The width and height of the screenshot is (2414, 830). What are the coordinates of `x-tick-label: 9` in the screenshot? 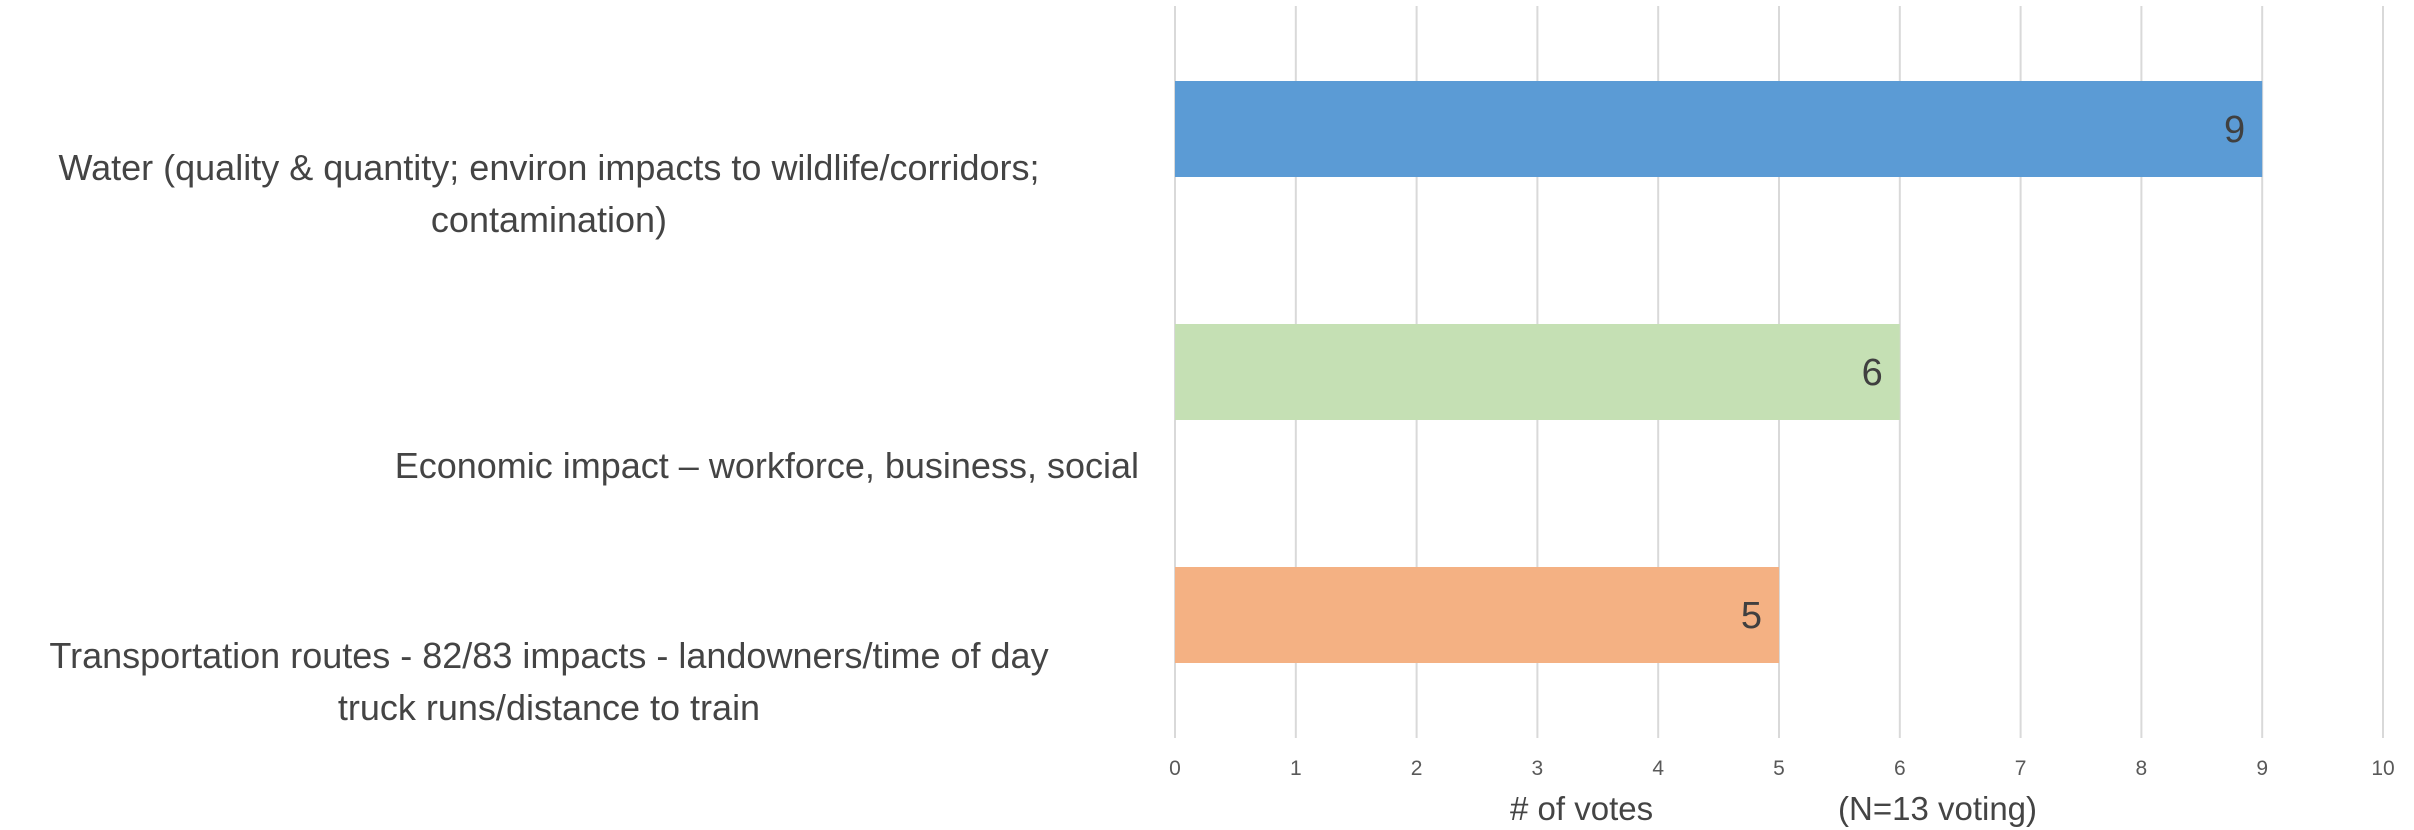 It's located at (2262, 768).